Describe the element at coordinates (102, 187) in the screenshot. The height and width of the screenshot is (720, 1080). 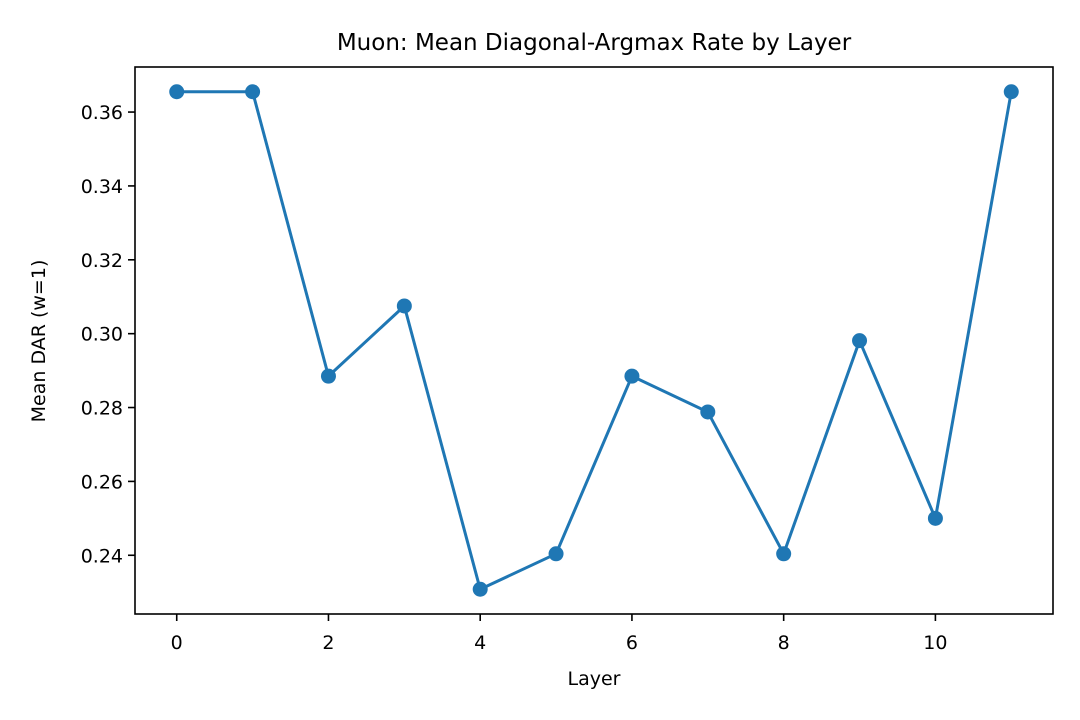
I see `y-tick-label: 0.34` at that location.